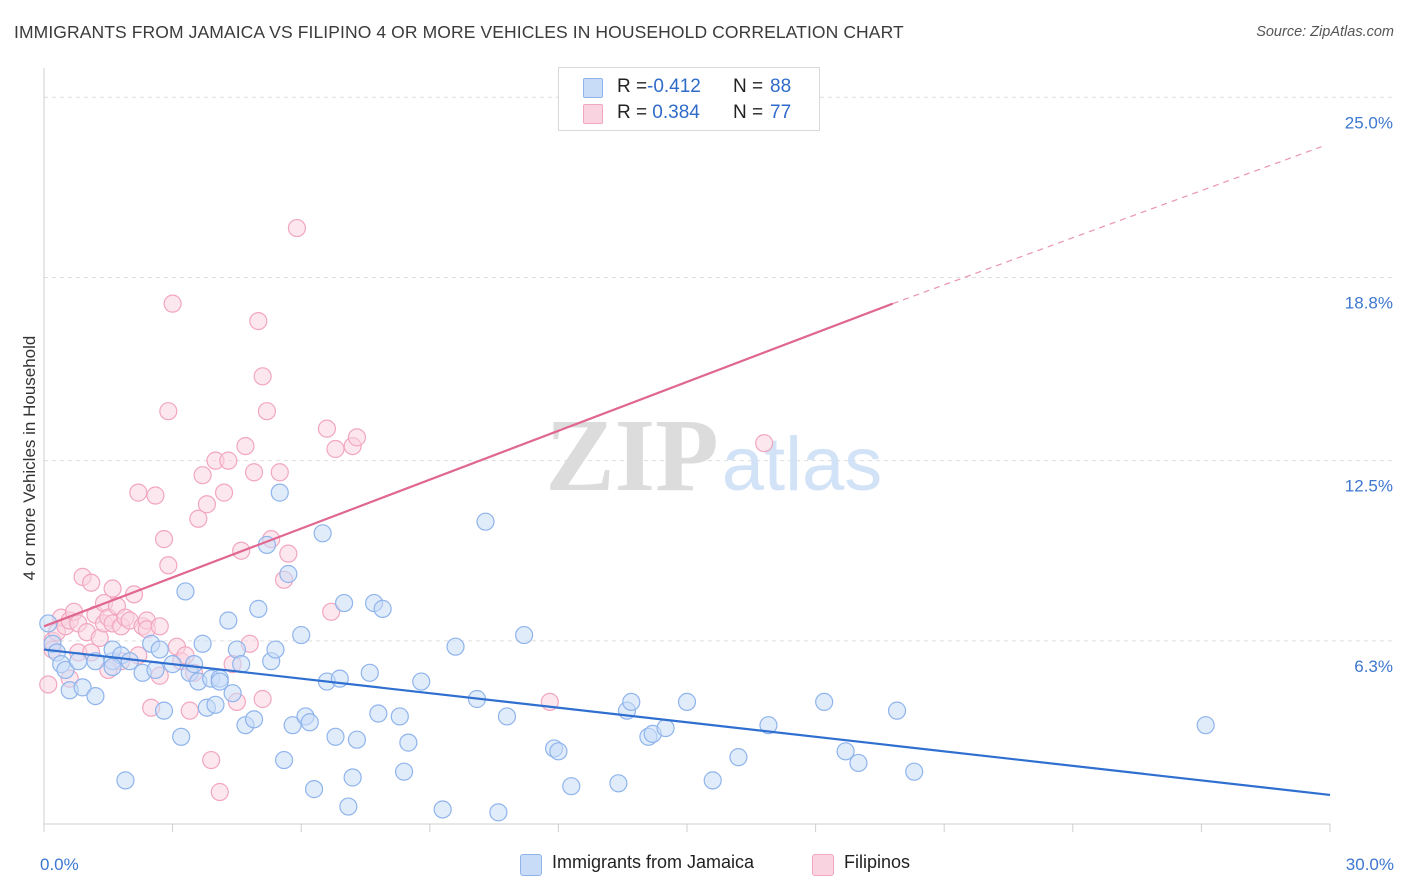 The image size is (1406, 892). I want to click on legend-swatch-jamaica, so click(593, 88).